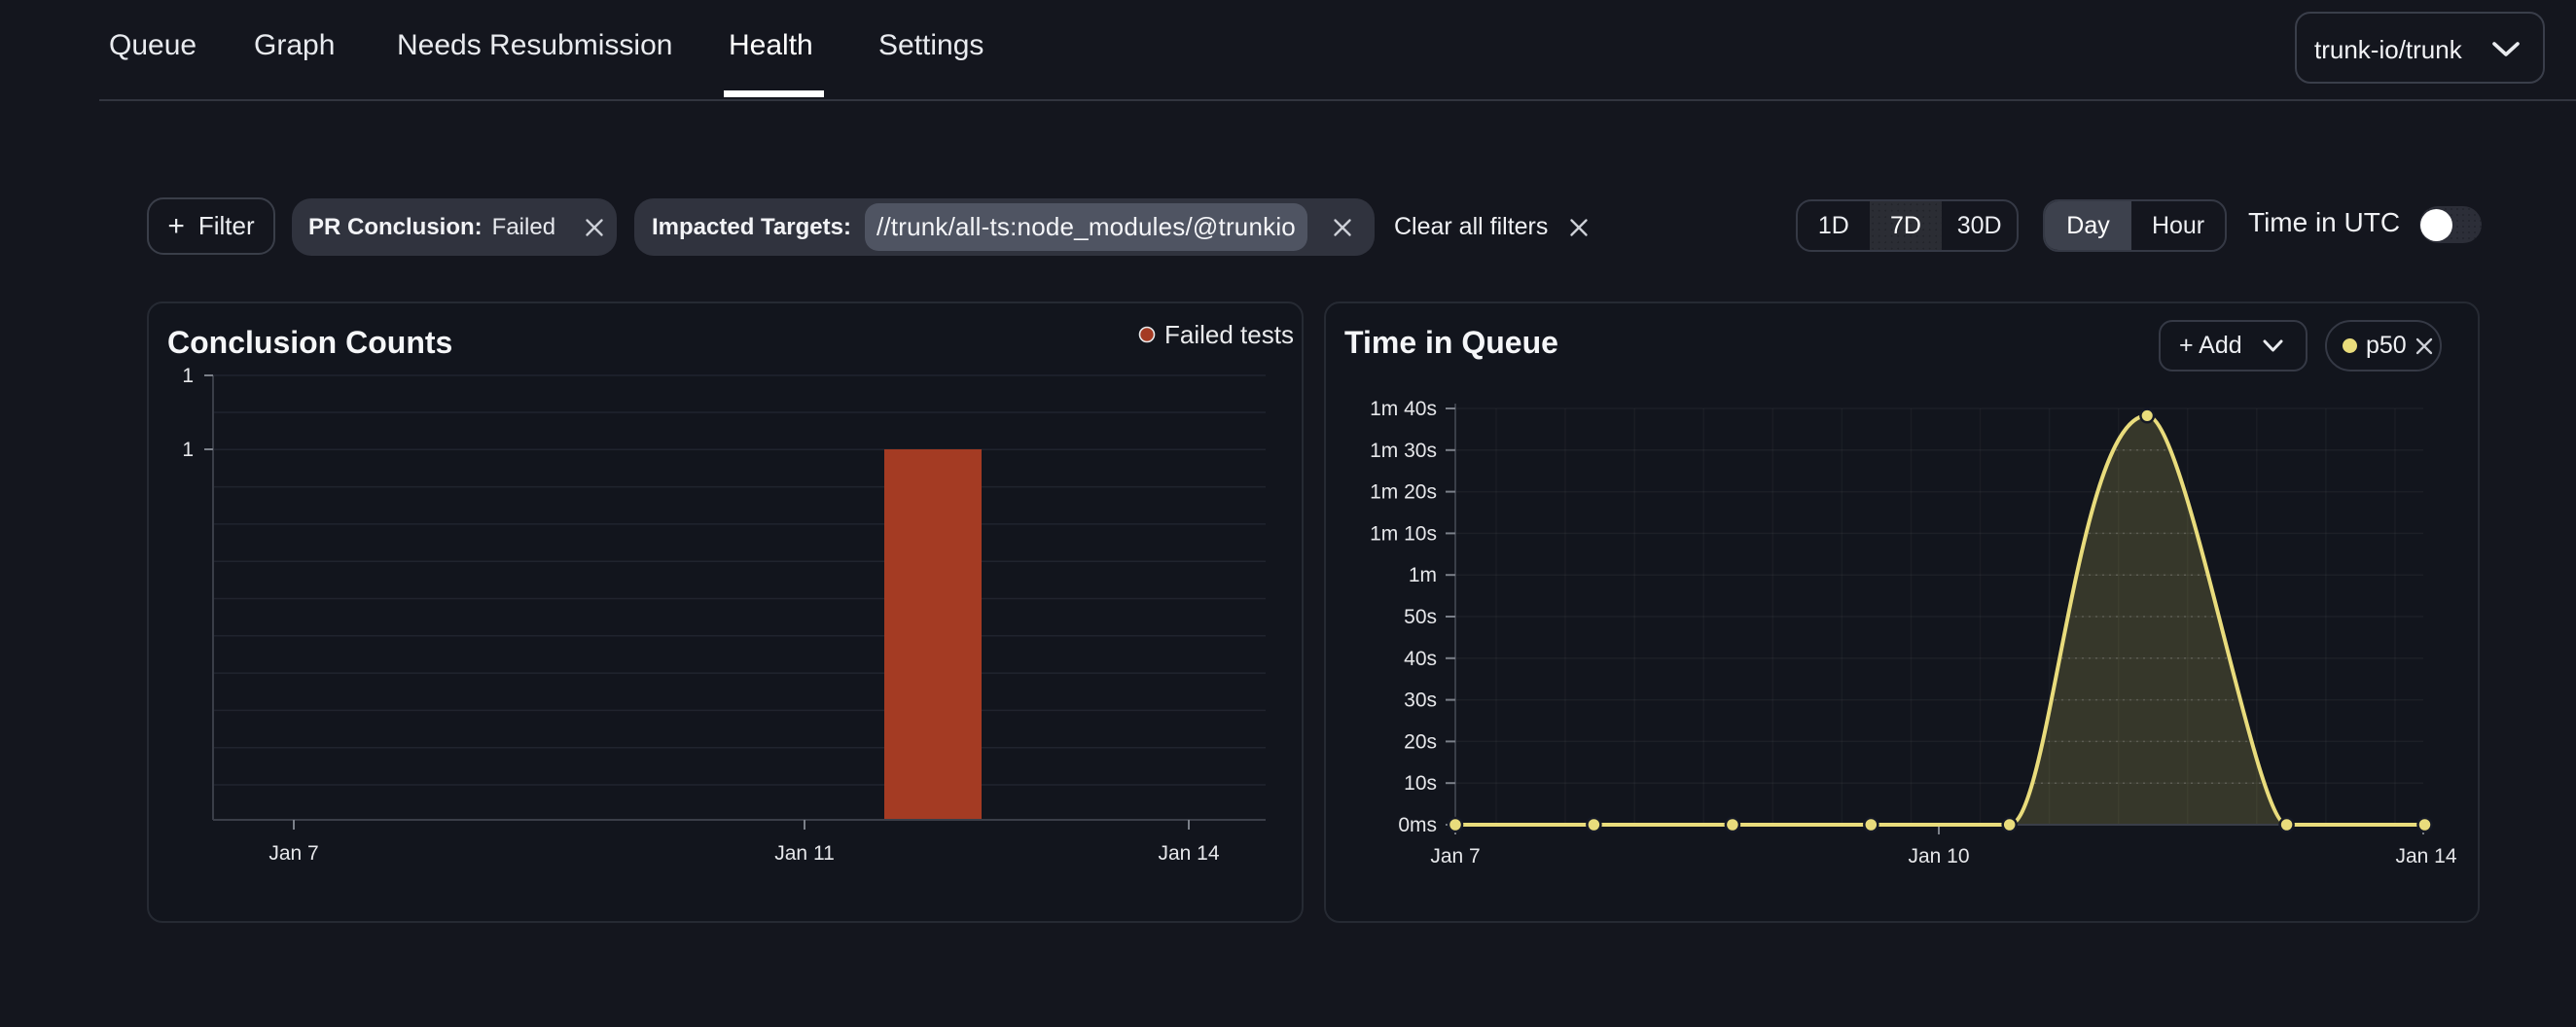 This screenshot has height=1027, width=2576. Describe the element at coordinates (1403, 492) in the screenshot. I see `svg-text: 1m 20s` at that location.